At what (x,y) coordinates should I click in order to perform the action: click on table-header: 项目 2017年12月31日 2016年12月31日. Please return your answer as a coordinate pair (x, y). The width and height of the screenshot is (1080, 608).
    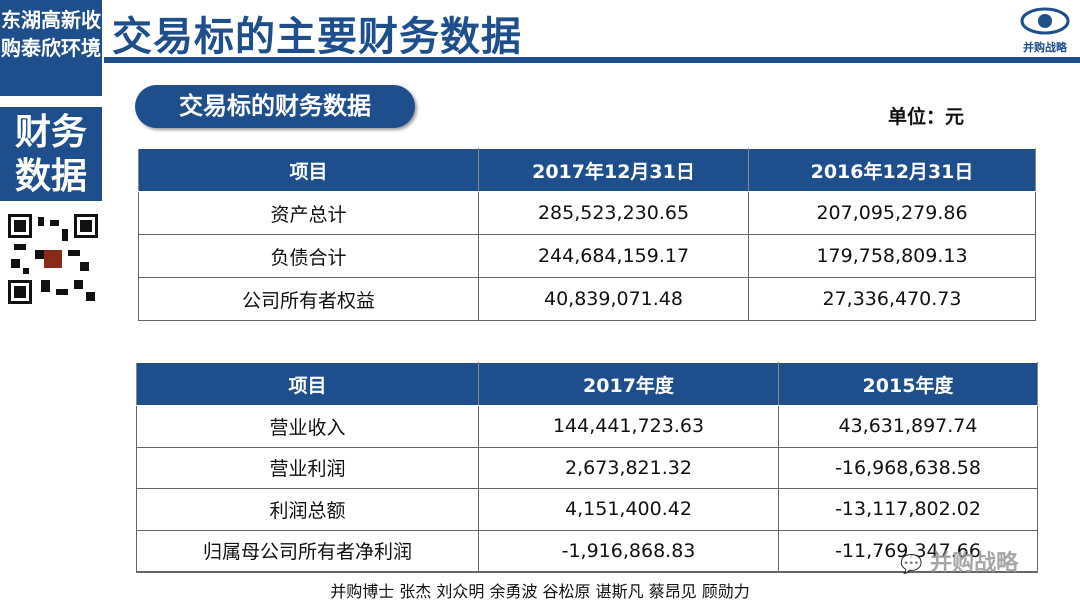
    Looking at the image, I should click on (587, 170).